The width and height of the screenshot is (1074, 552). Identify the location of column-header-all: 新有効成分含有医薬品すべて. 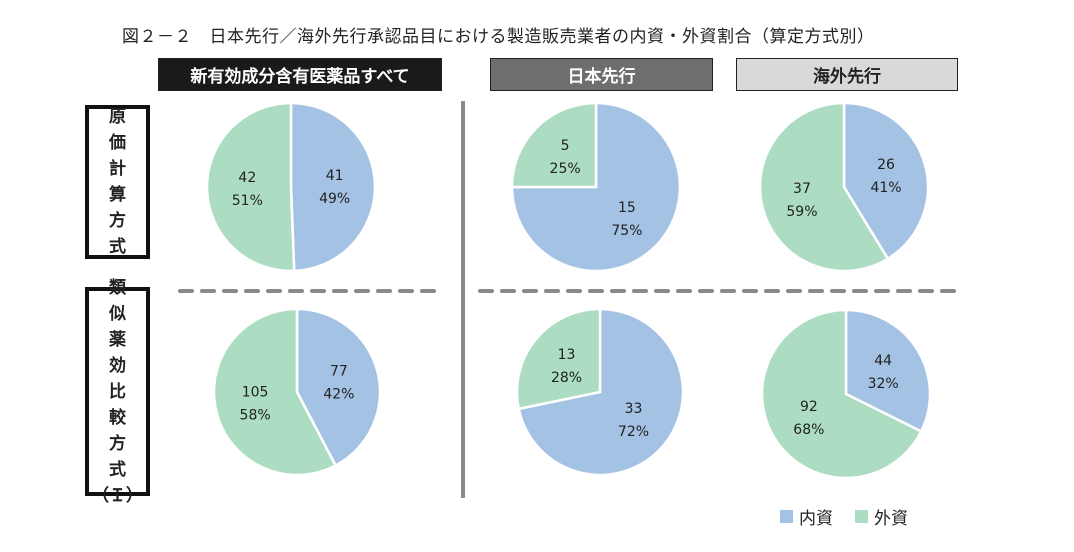
(300, 74).